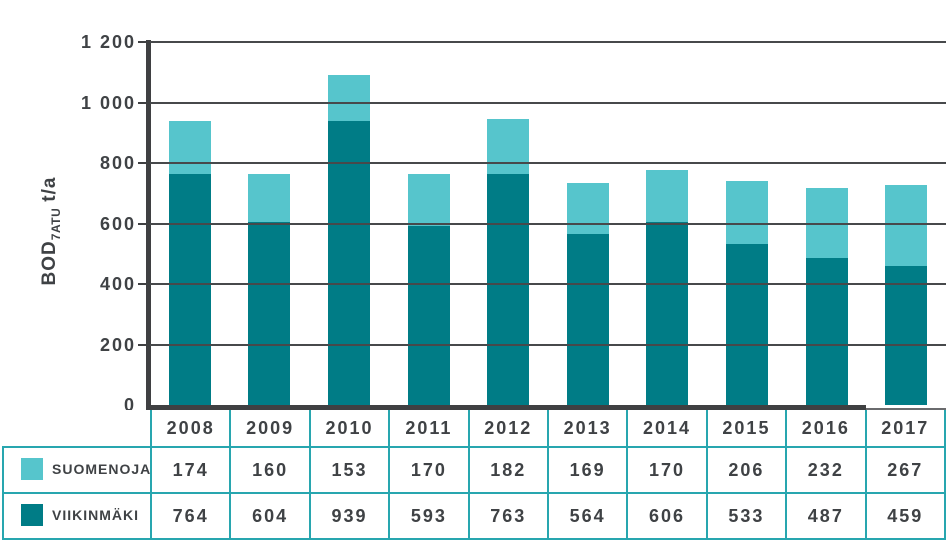  I want to click on value-cell-viikinmäki-2011: 593, so click(429, 516).